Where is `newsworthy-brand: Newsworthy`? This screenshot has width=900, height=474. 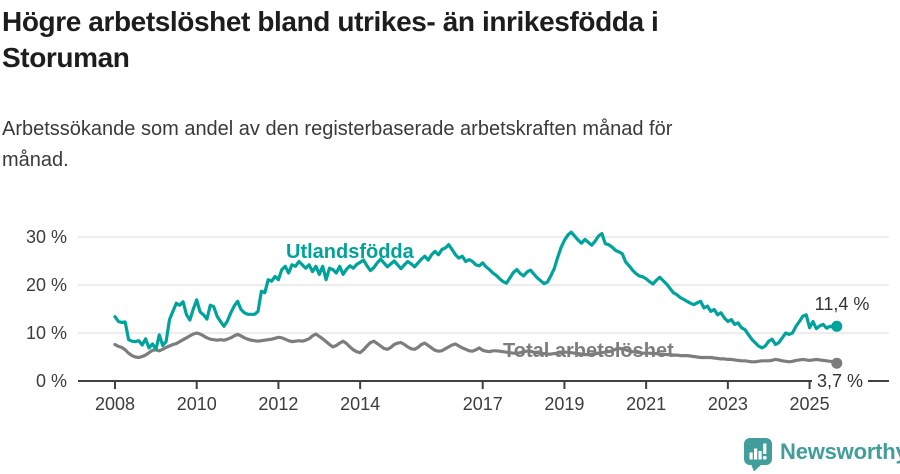
newsworthy-brand: Newsworthy is located at coordinates (822, 455).